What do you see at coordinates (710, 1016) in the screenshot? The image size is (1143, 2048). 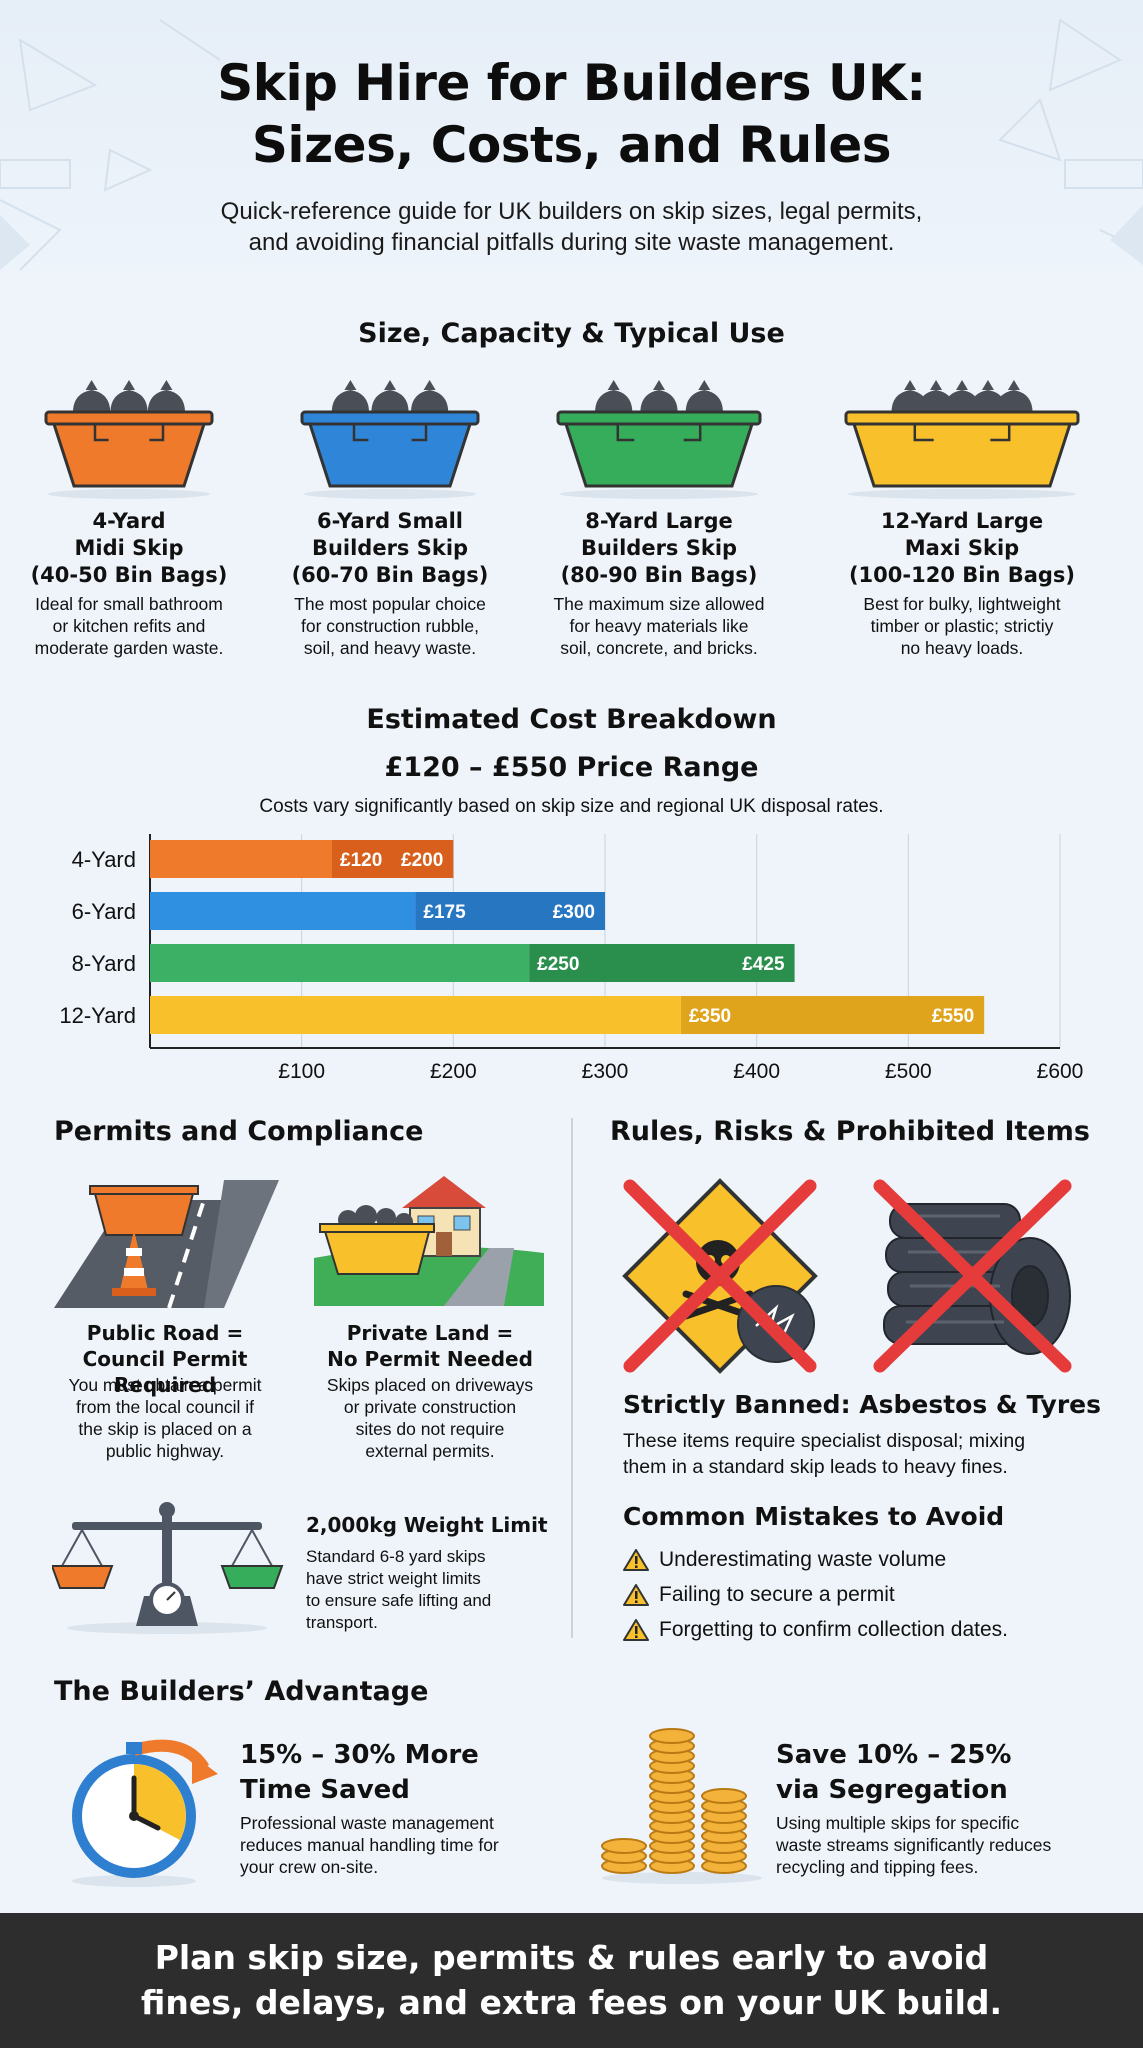 I see `bar-low-label: £350` at bounding box center [710, 1016].